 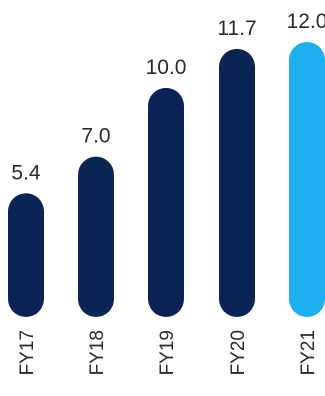 I want to click on x-tick-label-fy20: FY20, so click(x=238, y=352).